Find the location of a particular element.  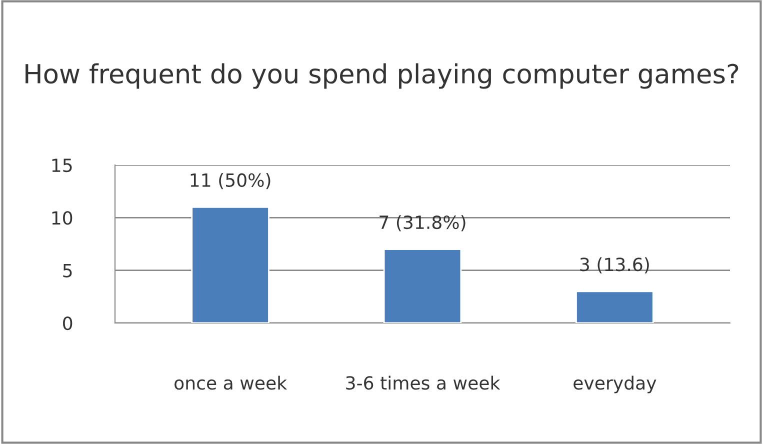

x-tick-label: 3-6 times a week is located at coordinates (423, 383).